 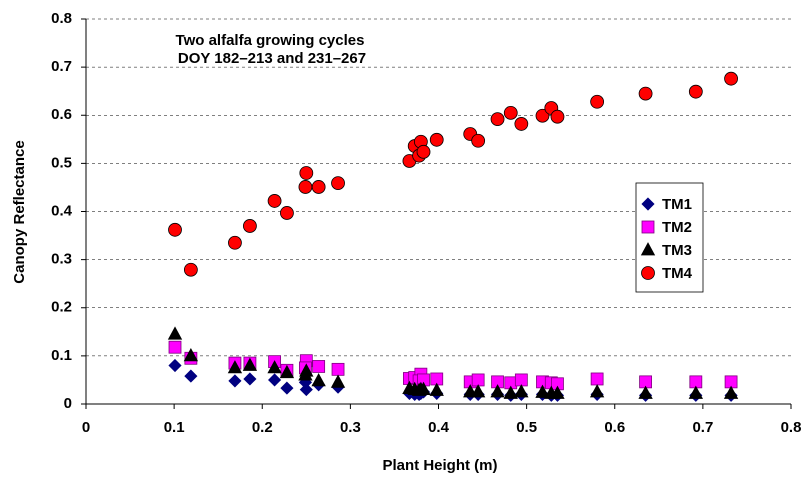 What do you see at coordinates (677, 204) in the screenshot?
I see `legend-label: TM1` at bounding box center [677, 204].